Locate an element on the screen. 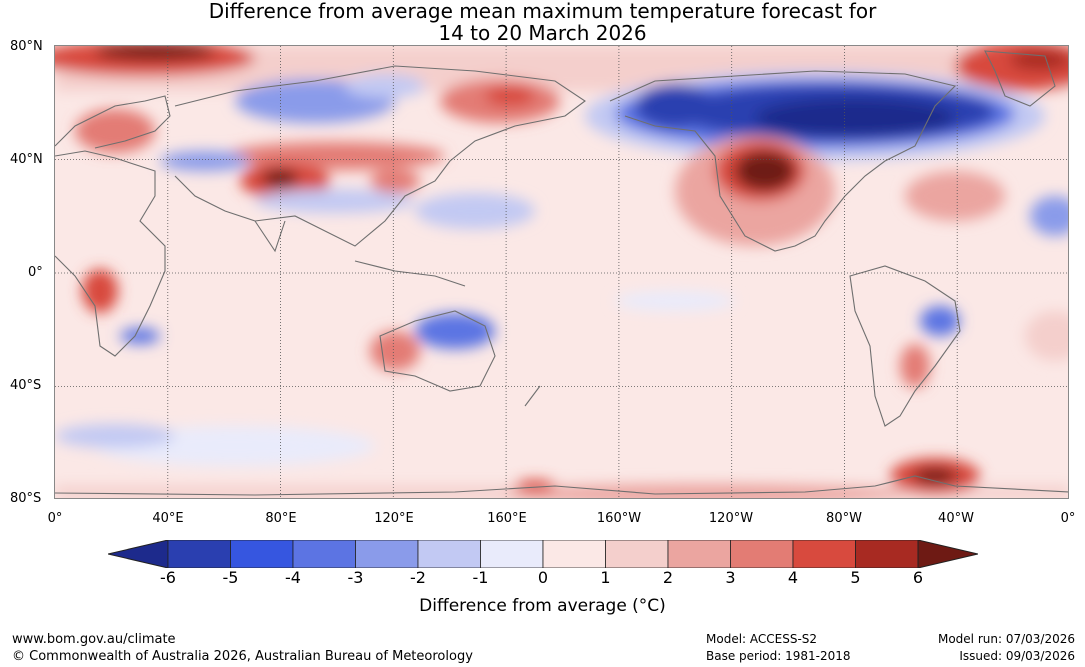 Image resolution: width=1085 pixels, height=667 pixels. lon-label-0-east: 0° is located at coordinates (1068, 518).